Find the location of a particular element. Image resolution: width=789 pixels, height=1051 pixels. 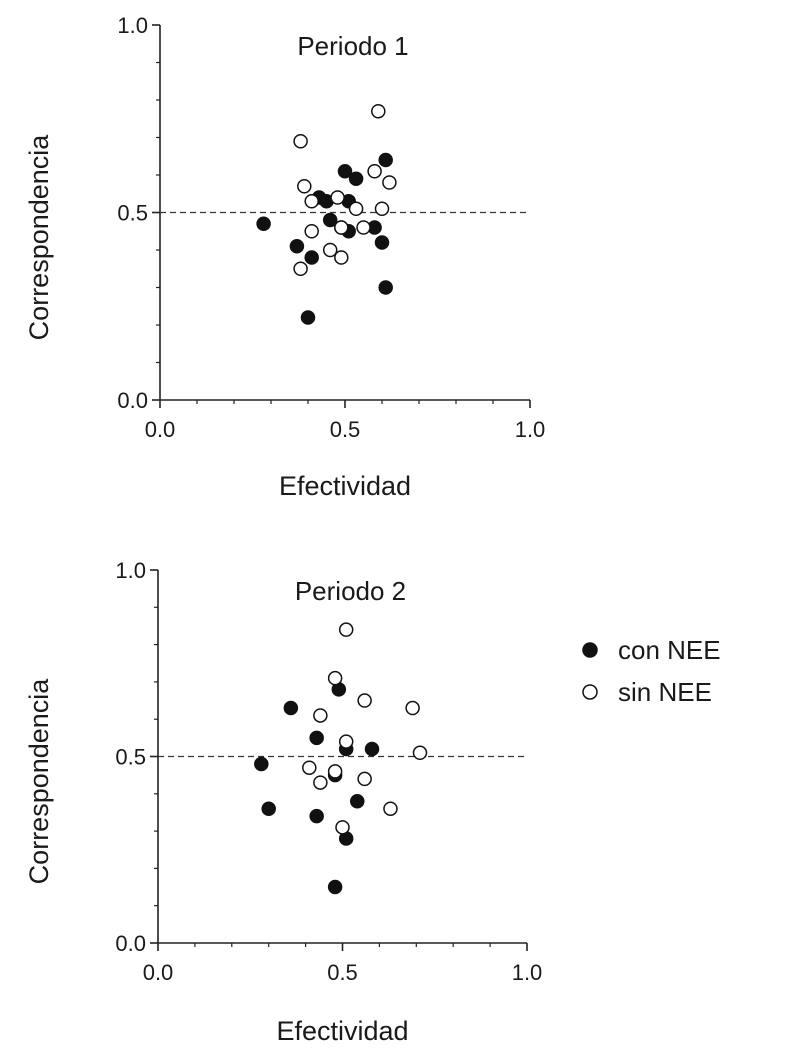

panel-title: Periodo 1 is located at coordinates (352, 46).